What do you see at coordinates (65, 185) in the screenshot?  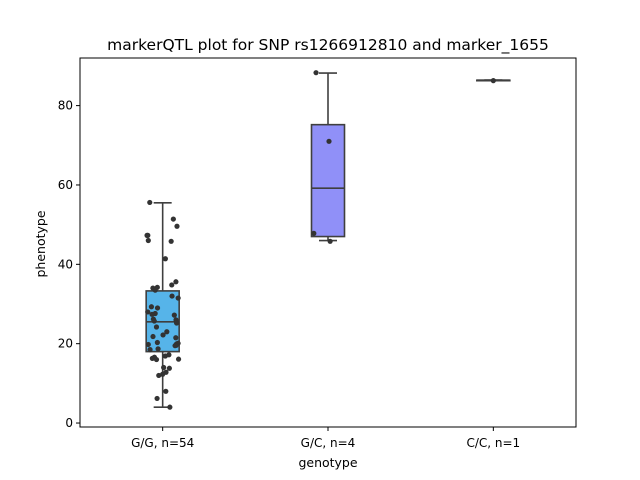 I see `y-tick-label: 60` at bounding box center [65, 185].